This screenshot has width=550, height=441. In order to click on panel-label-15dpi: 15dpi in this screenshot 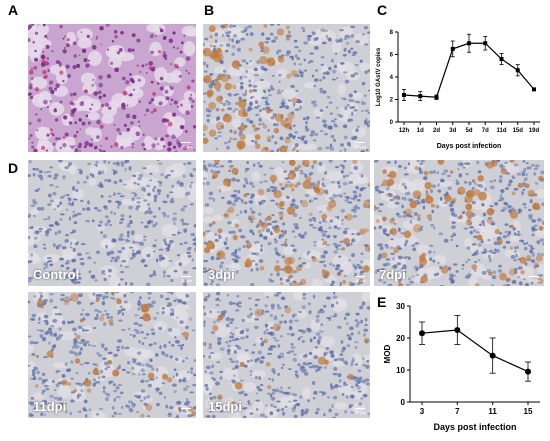, I will do `click(225, 406)`.